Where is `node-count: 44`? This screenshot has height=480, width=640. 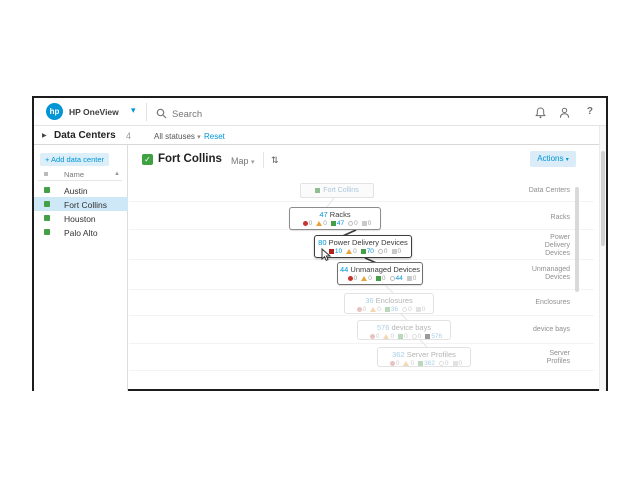
node-count: 44 is located at coordinates (344, 269).